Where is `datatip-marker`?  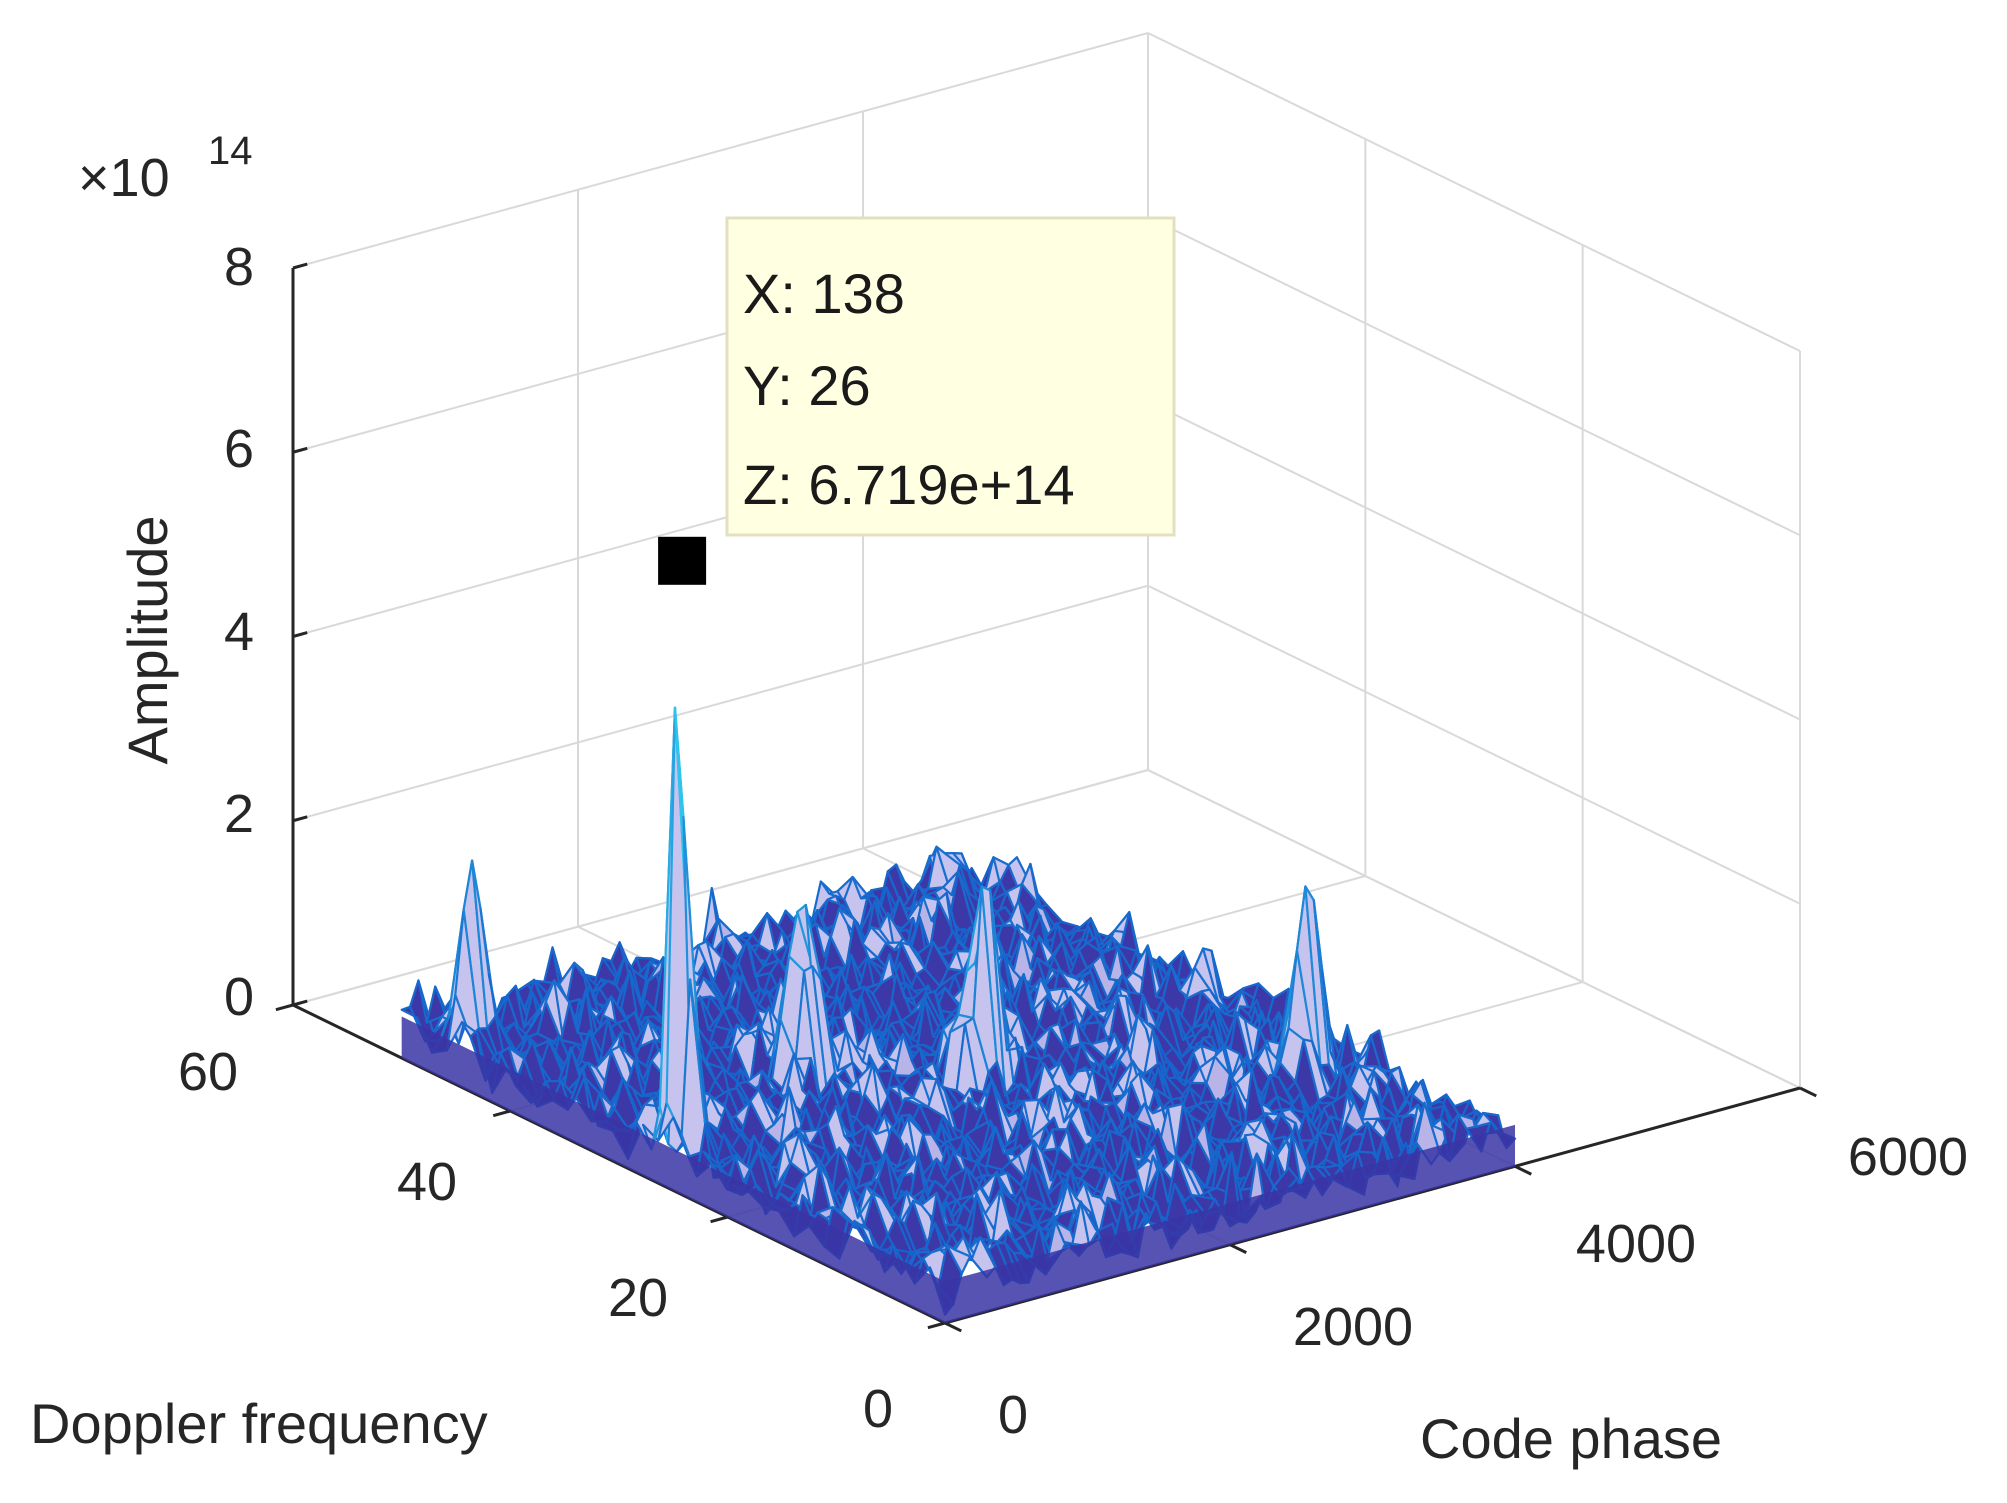
datatip-marker is located at coordinates (682, 560).